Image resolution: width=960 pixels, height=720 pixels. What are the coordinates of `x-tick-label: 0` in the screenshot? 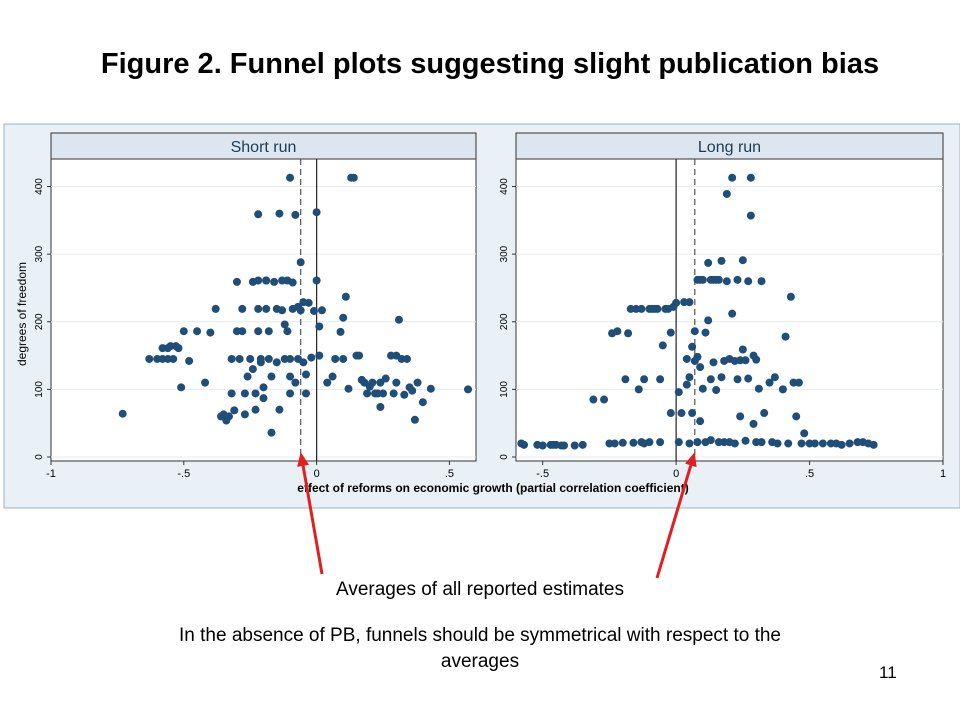 It's located at (317, 474).